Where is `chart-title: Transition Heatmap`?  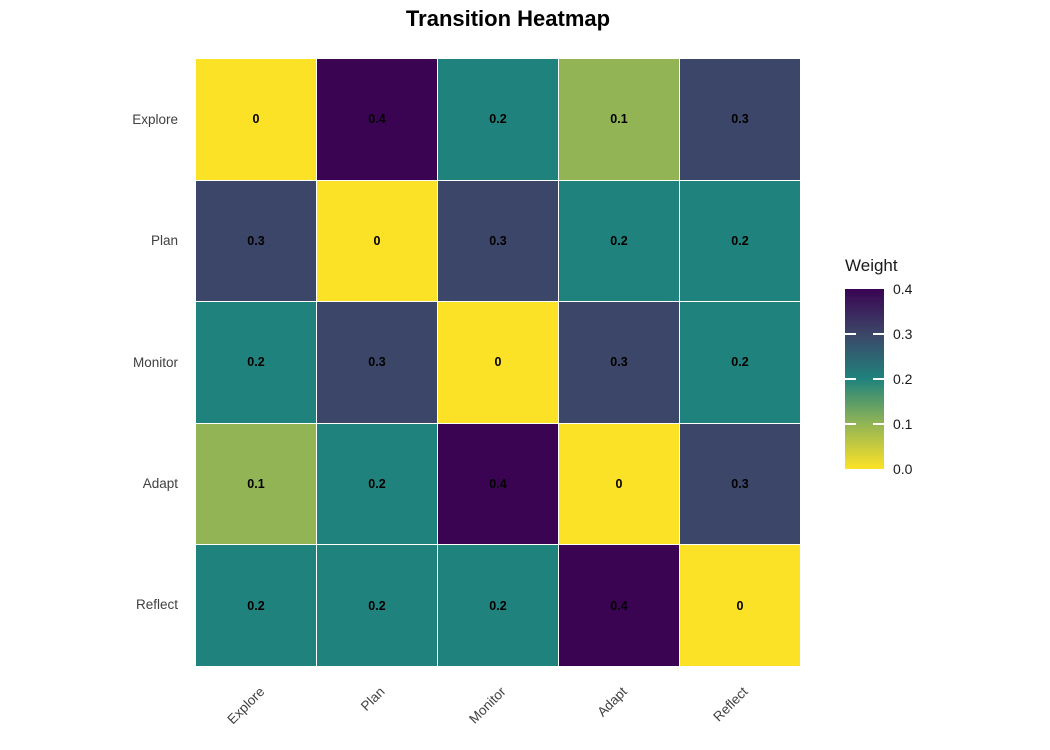 chart-title: Transition Heatmap is located at coordinates (508, 18).